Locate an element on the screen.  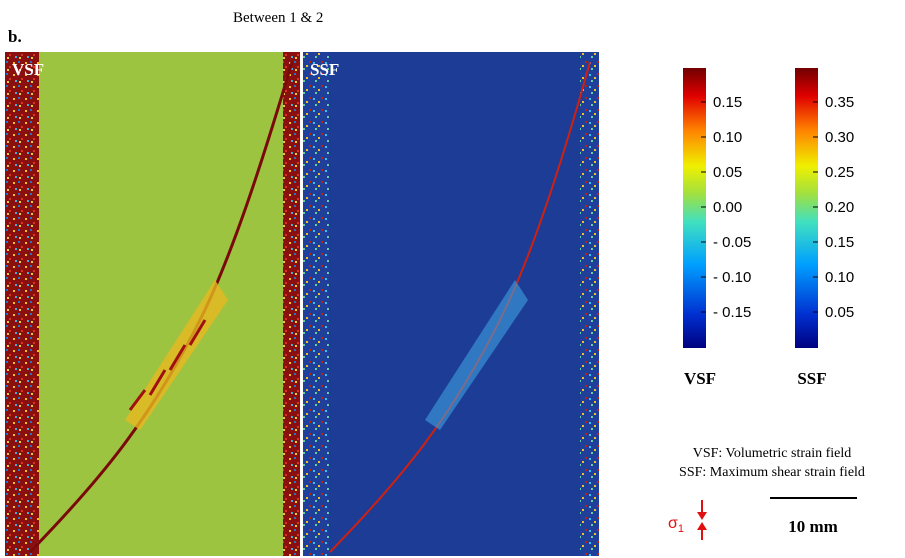
colorbar-tick-label: - 0.15 is located at coordinates (732, 312).